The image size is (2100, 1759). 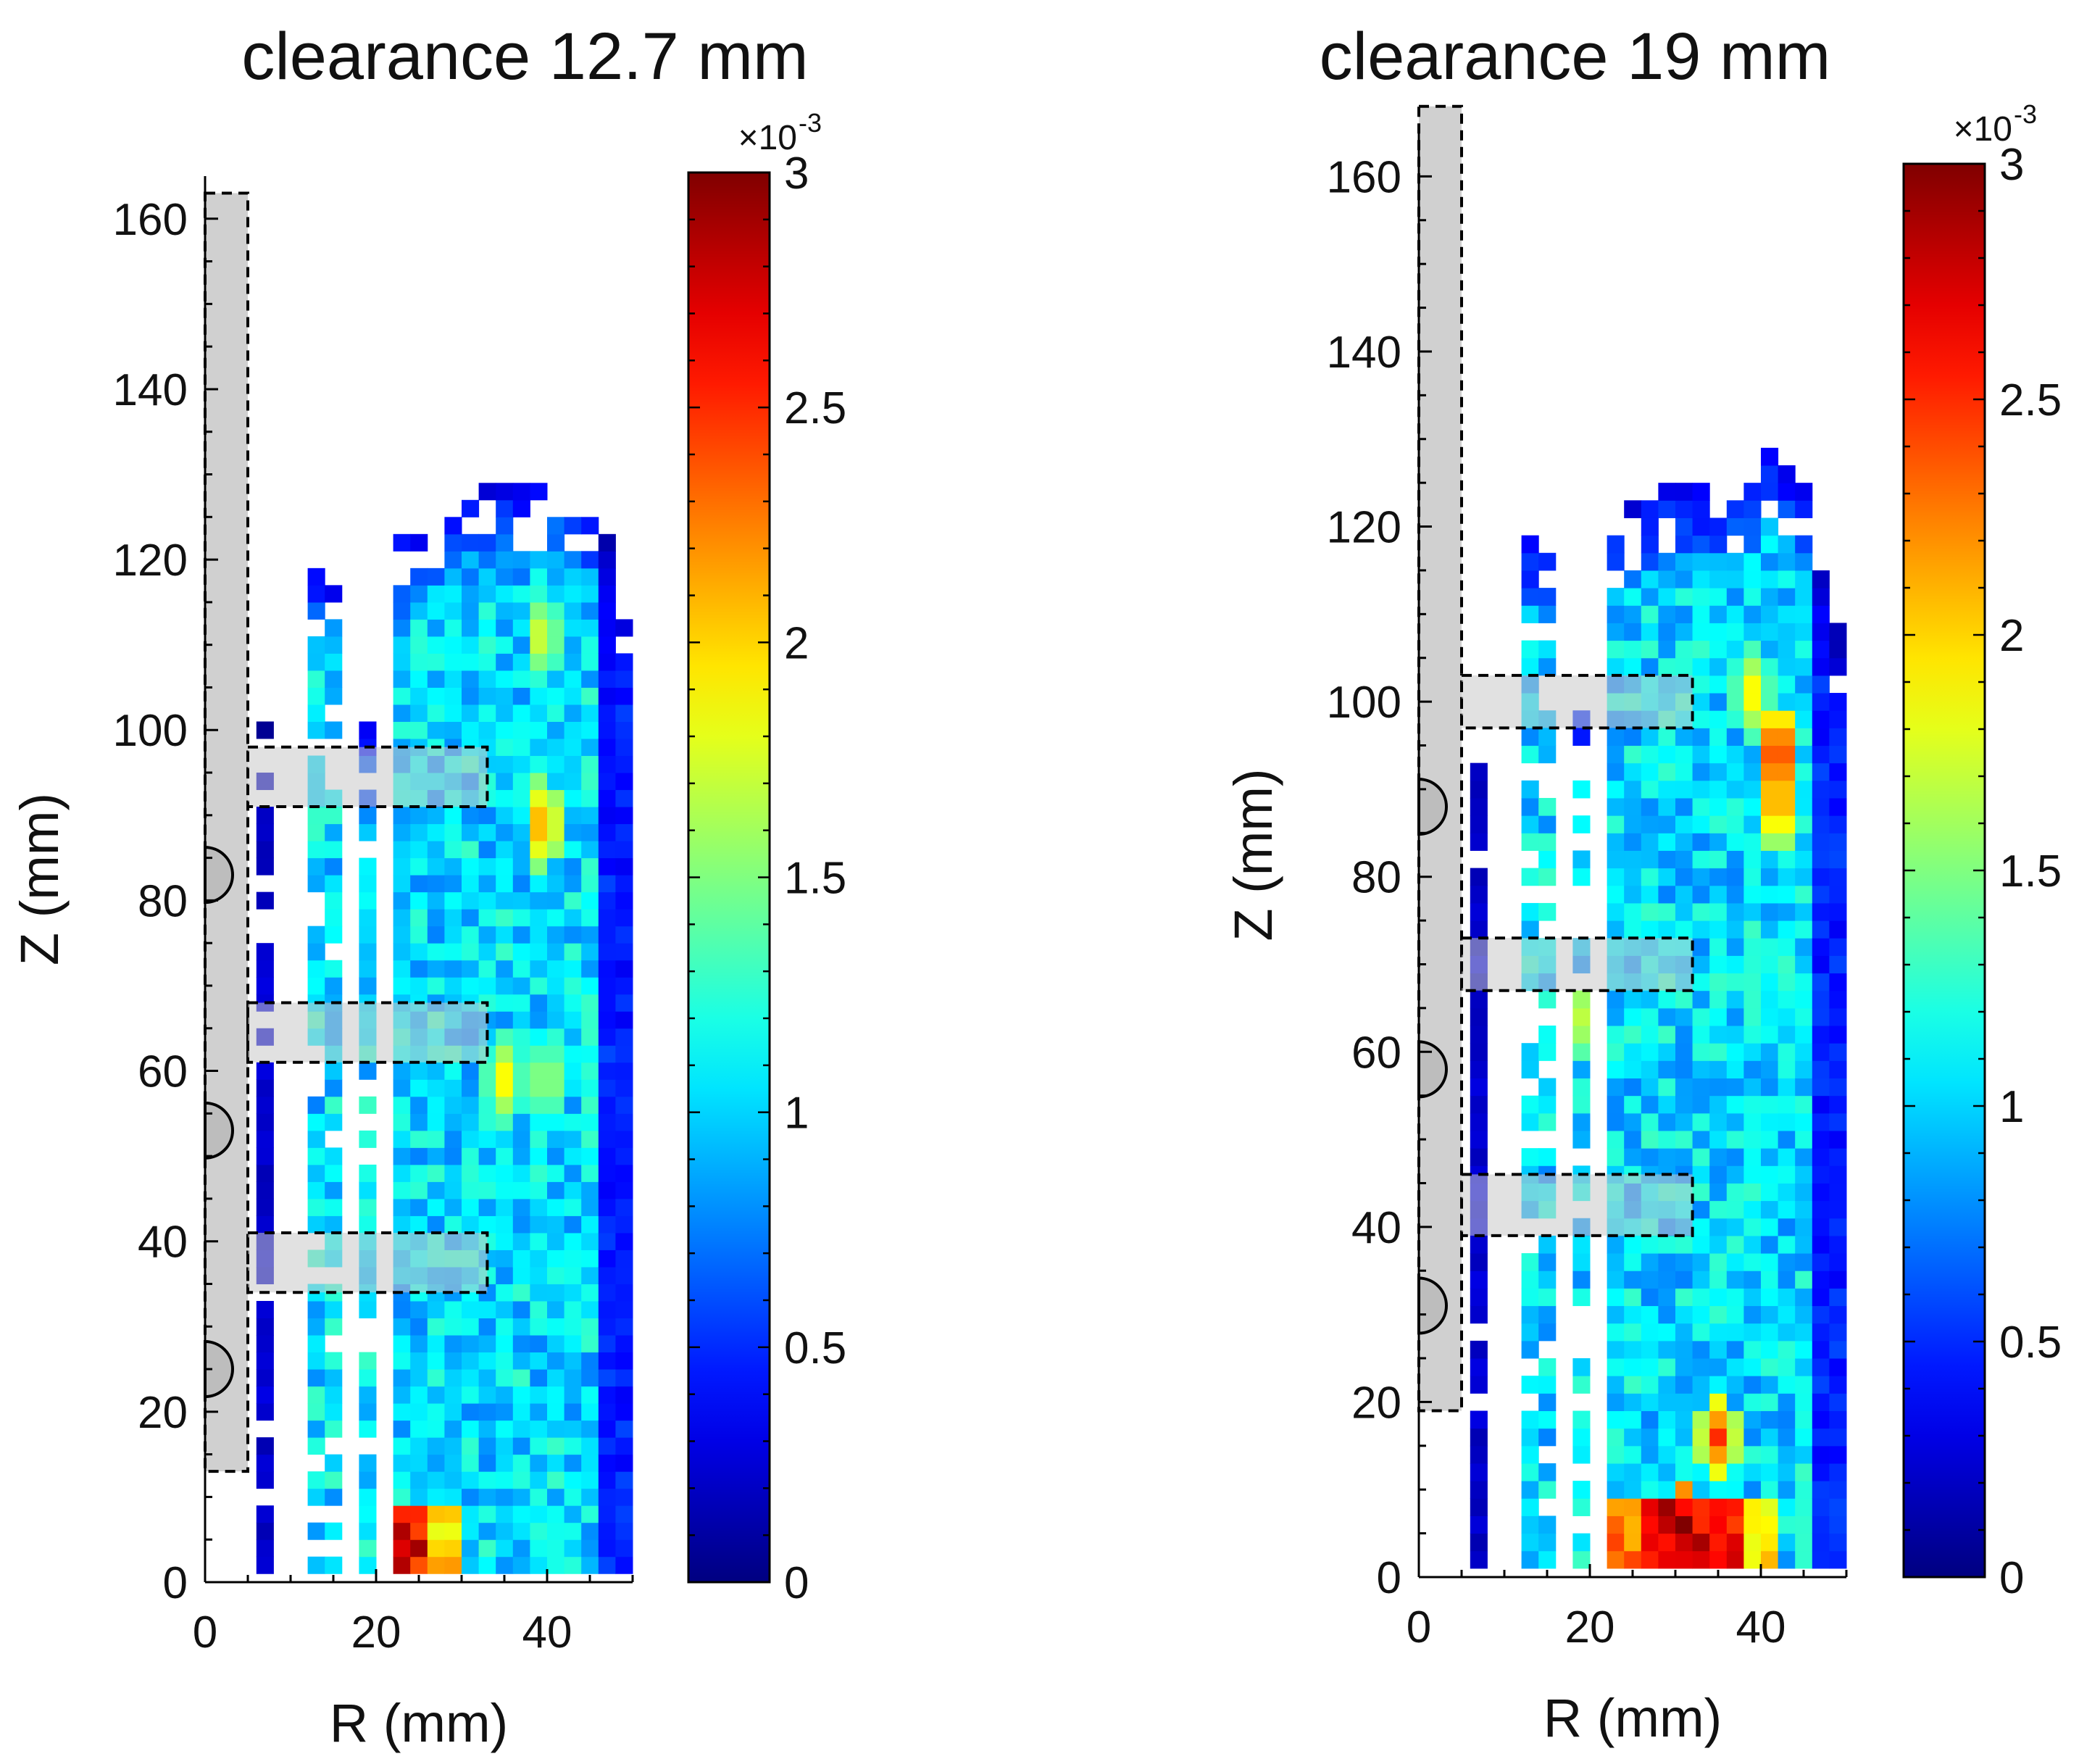 What do you see at coordinates (1419, 1627) in the screenshot?
I see `x-tick-label: 0` at bounding box center [1419, 1627].